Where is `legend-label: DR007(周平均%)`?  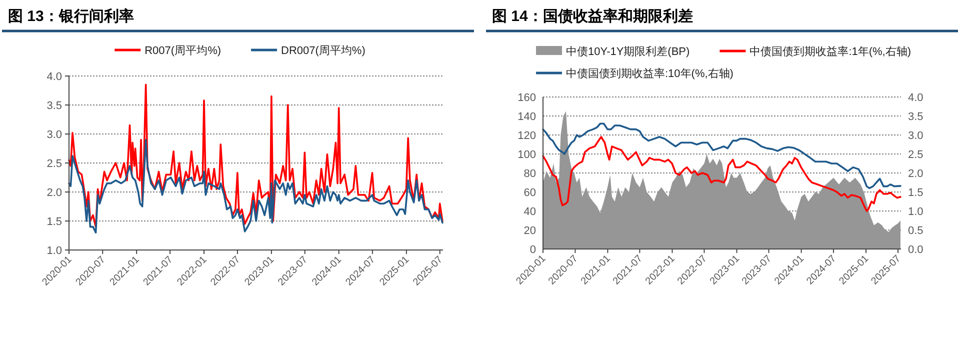
legend-label: DR007(周平均%) is located at coordinates (323, 51).